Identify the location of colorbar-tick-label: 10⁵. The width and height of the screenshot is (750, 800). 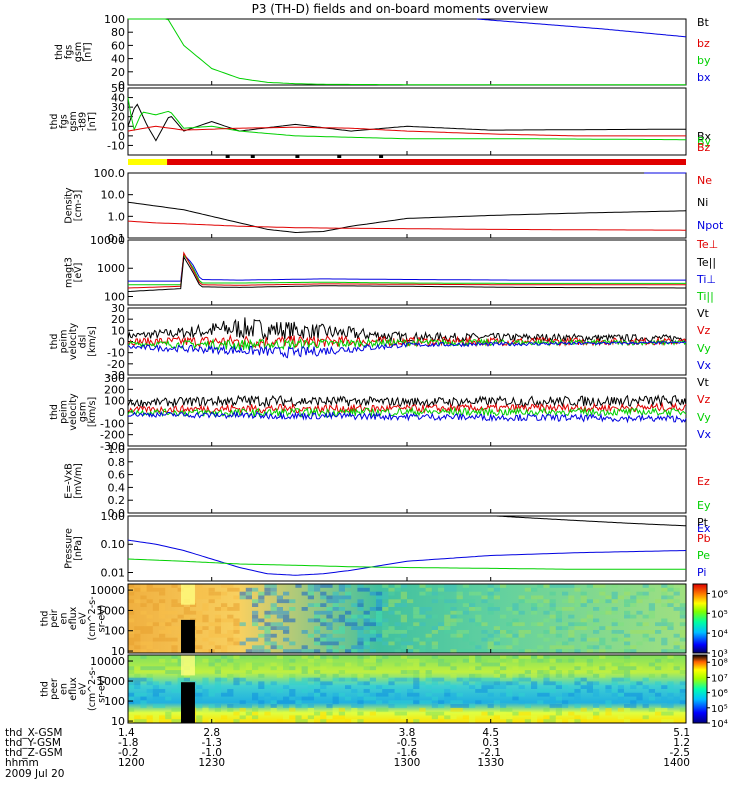
(719, 709).